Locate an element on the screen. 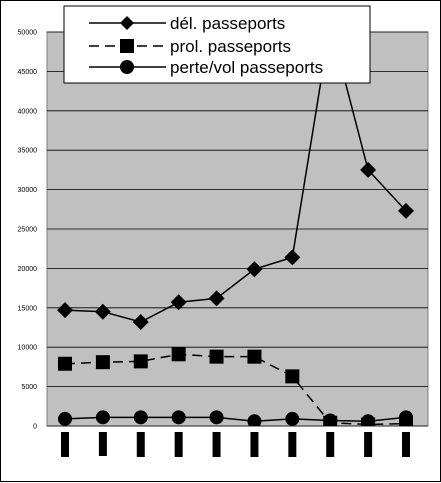 Image resolution: width=441 pixels, height=483 pixels. legend-label-perte: perte/vol passeports is located at coordinates (246, 67).